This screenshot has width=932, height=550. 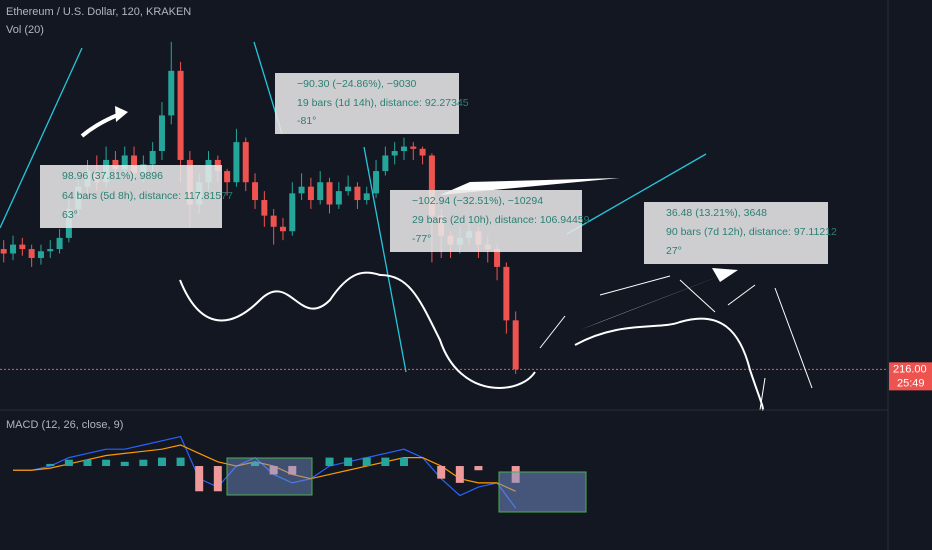 I want to click on axes: 216.00 25:49, so click(x=910, y=376).